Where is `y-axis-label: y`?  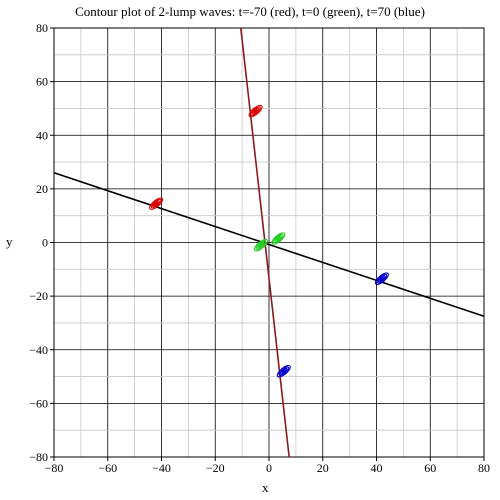 y-axis-label: y is located at coordinates (9, 241).